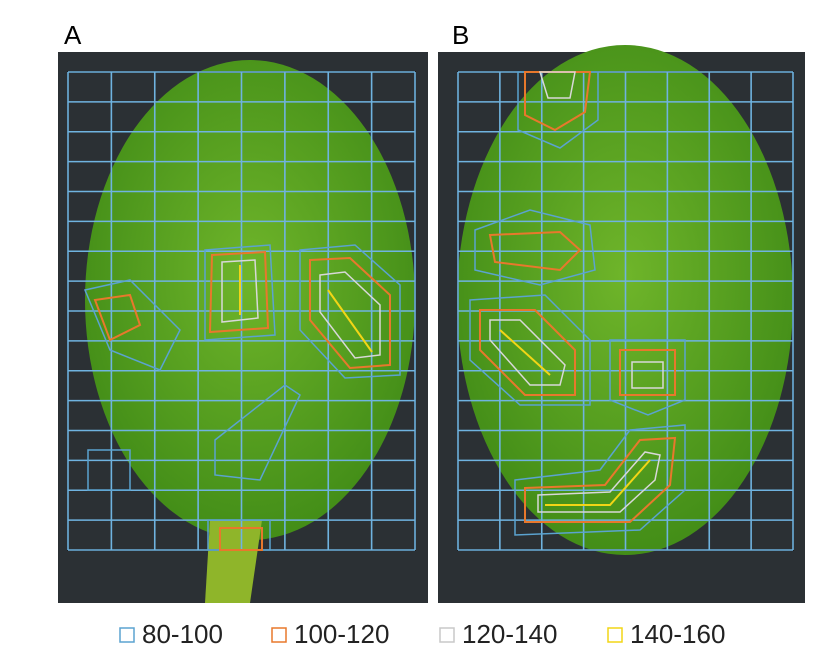 This screenshot has width=827, height=672. I want to click on panel-label: B, so click(460, 35).